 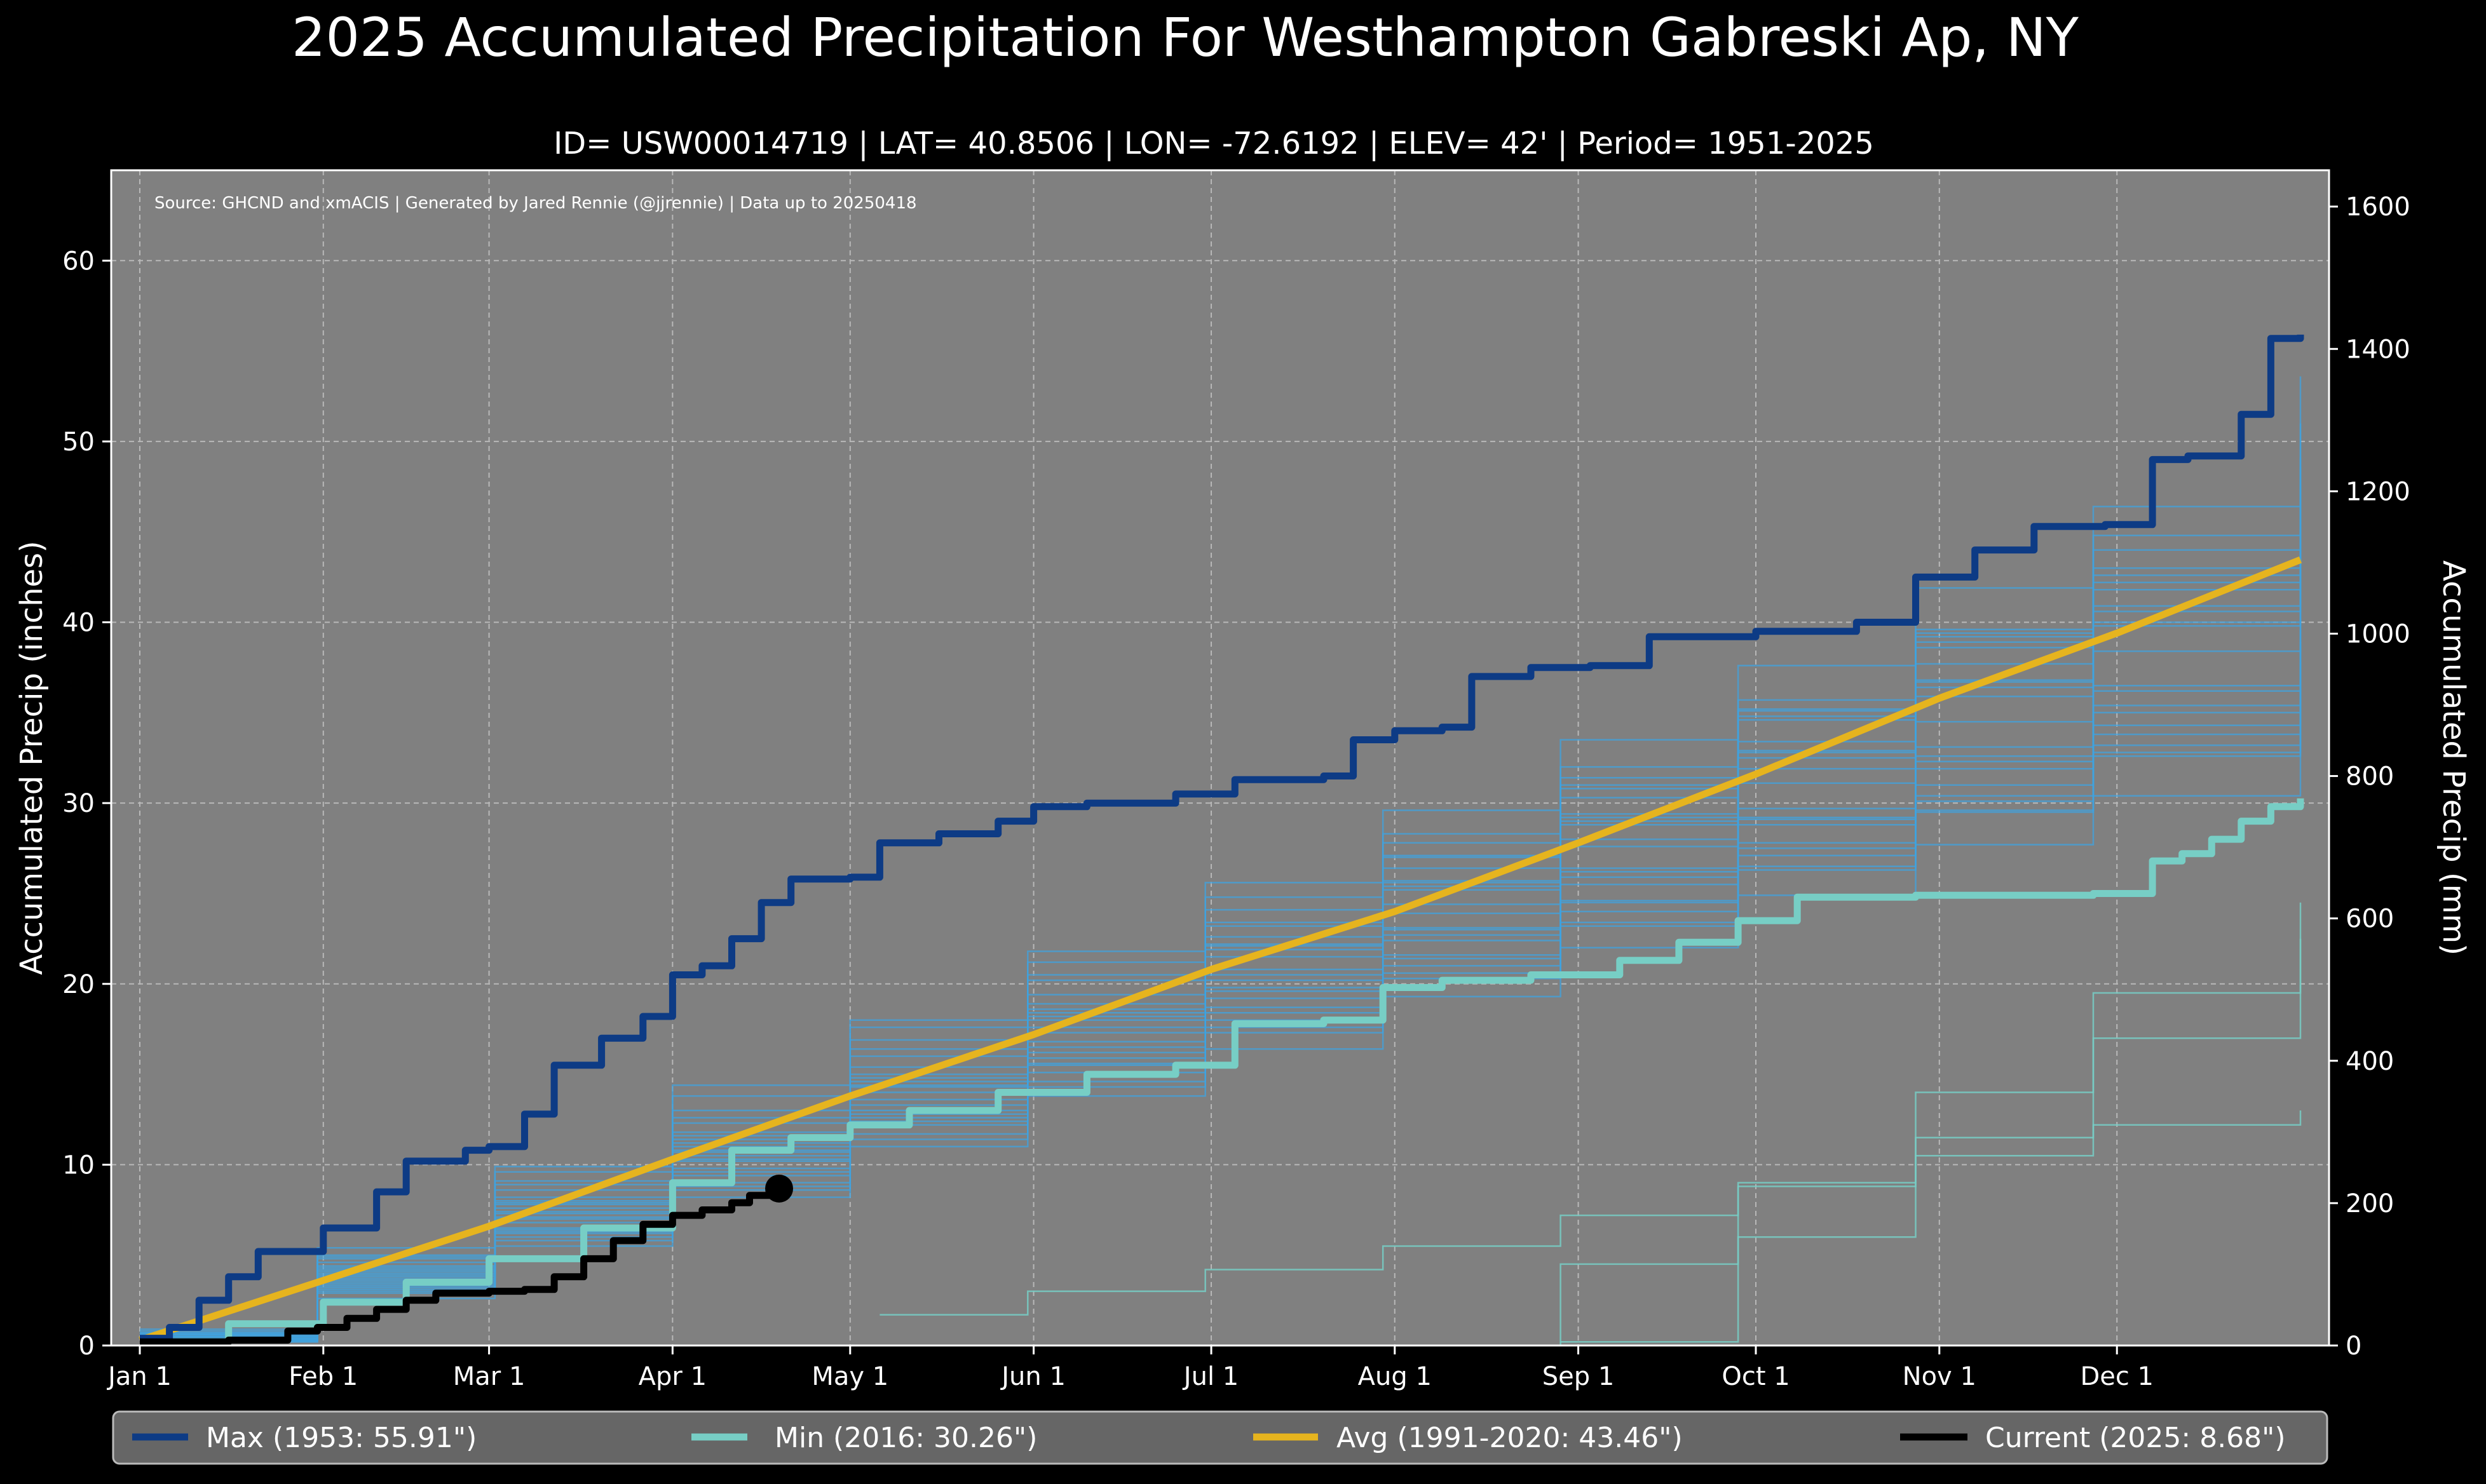 I want to click on y-tick-label: 0, so click(x=87, y=1346).